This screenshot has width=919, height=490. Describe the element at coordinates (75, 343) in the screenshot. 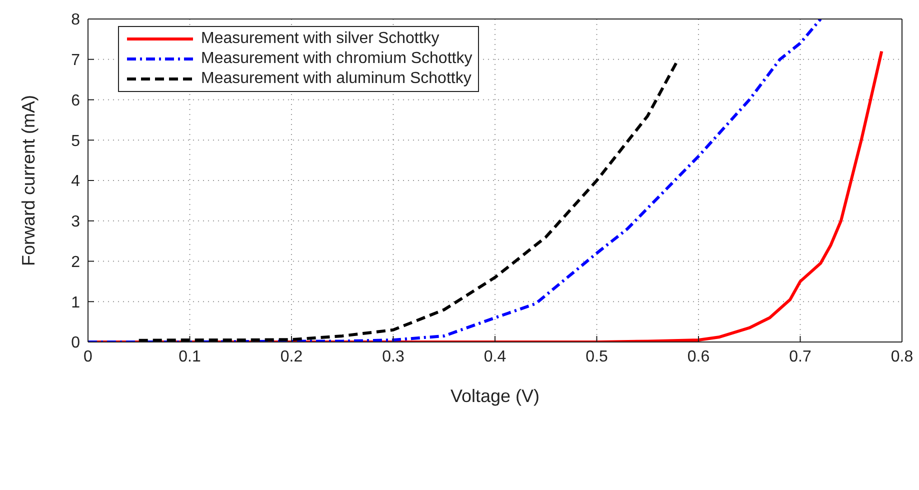

I see `y-tick-label: 0` at that location.